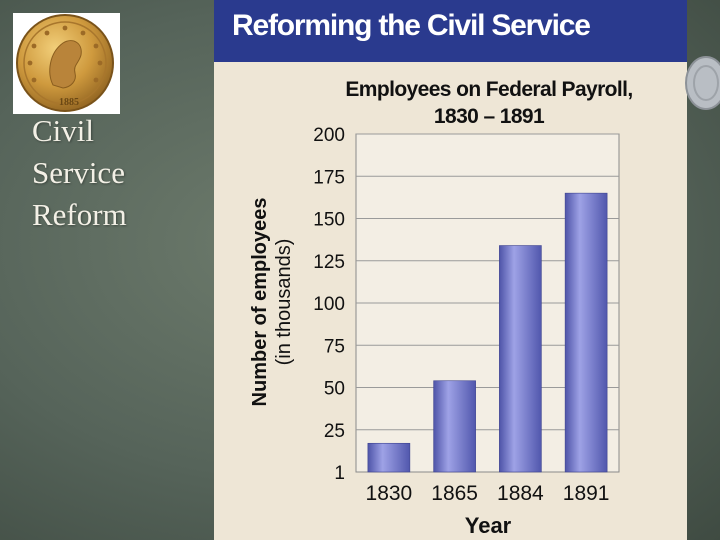  Describe the element at coordinates (79, 214) in the screenshot. I see `slide-title-line: Reform` at that location.